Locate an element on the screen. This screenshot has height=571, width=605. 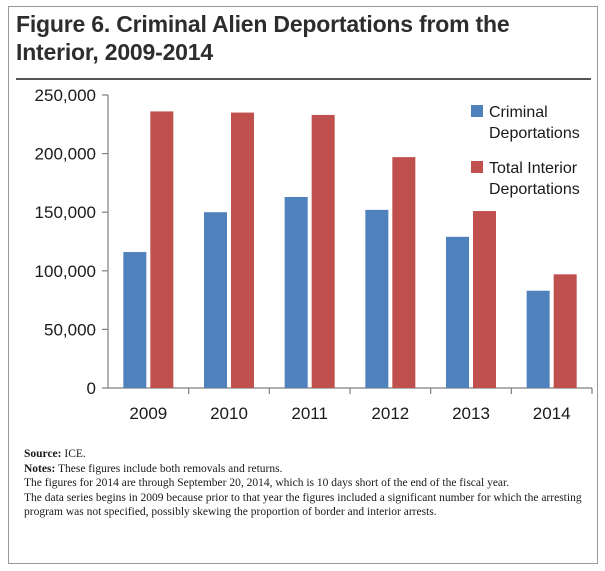
bar-criminal-2009 is located at coordinates (135, 320).